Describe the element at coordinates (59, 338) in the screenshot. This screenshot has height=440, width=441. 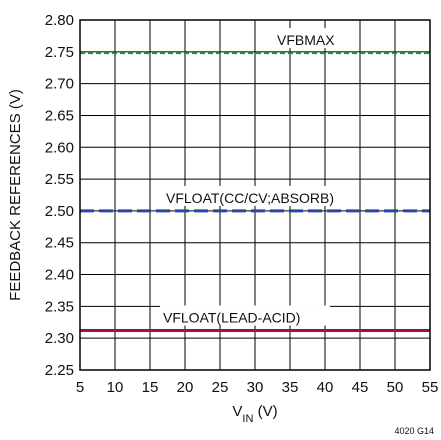
I see `y-tick-label: 2.30` at that location.